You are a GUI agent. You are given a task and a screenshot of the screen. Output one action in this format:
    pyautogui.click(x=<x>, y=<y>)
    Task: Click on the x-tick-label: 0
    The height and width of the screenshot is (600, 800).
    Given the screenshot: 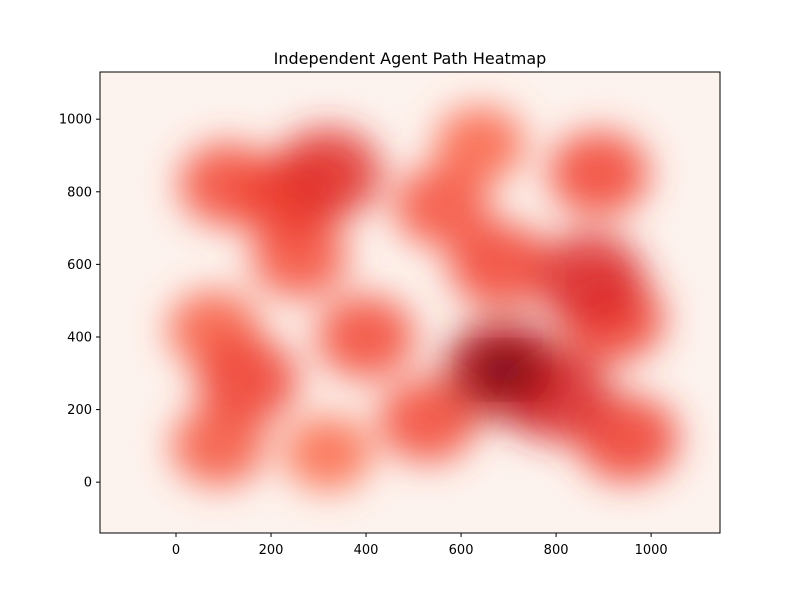 What is the action you would take?
    pyautogui.click(x=176, y=550)
    